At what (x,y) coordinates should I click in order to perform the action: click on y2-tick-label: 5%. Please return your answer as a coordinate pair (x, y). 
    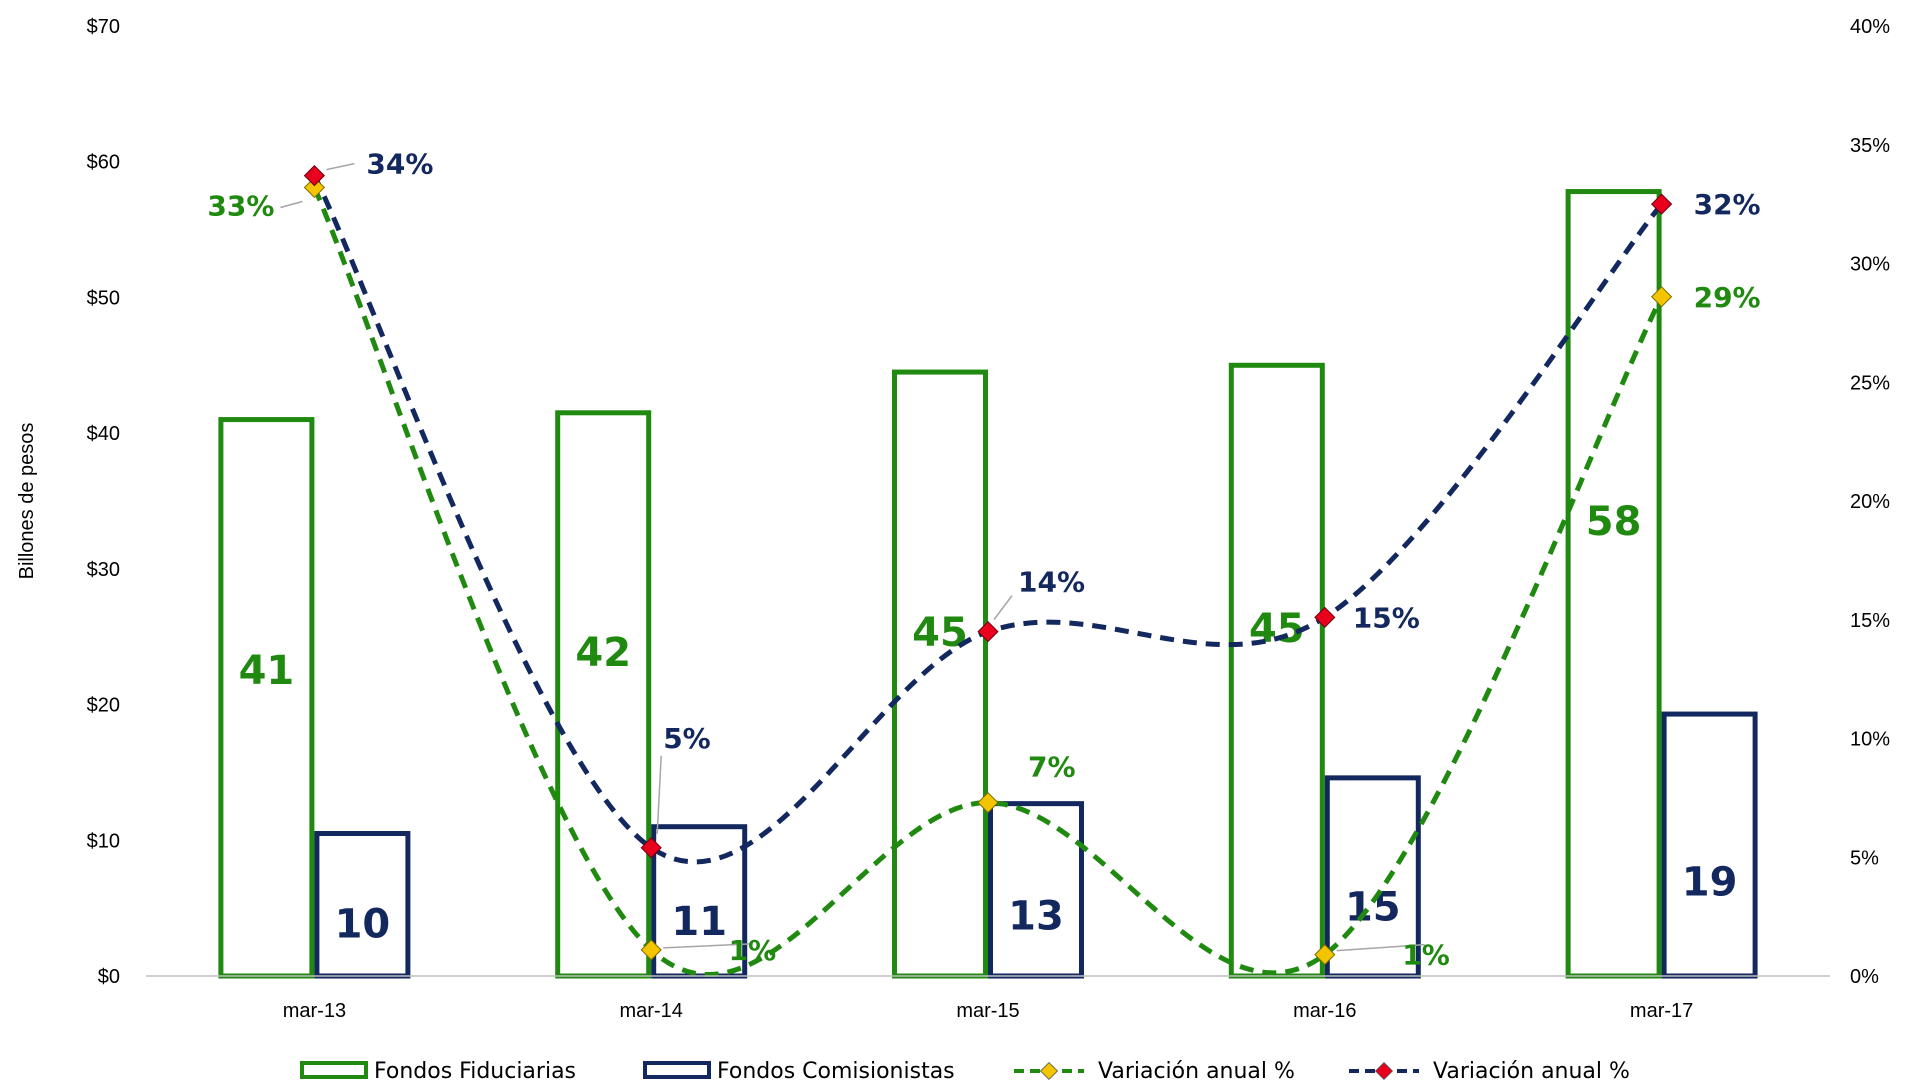
    Looking at the image, I should click on (1864, 858).